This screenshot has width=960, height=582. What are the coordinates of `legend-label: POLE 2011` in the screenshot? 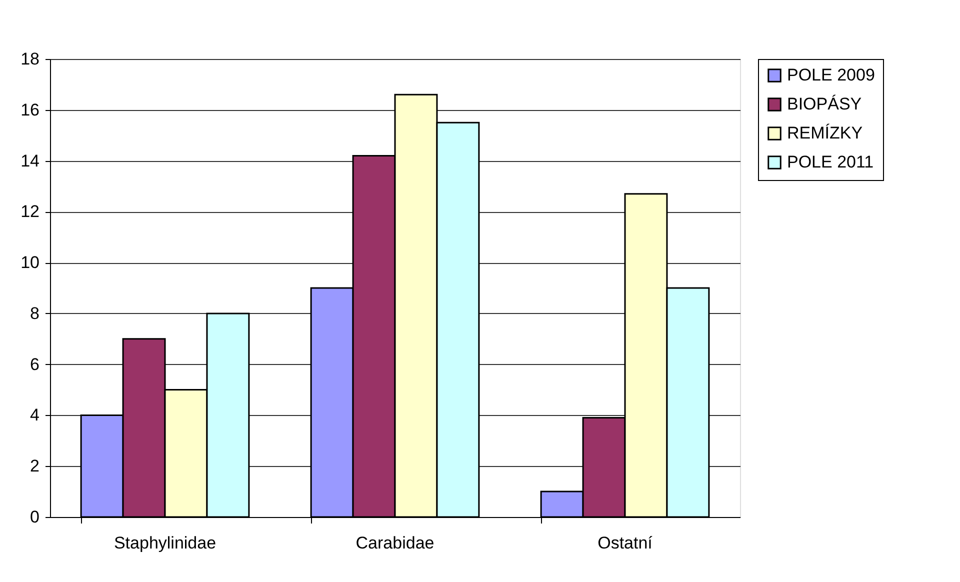 It's located at (830, 162).